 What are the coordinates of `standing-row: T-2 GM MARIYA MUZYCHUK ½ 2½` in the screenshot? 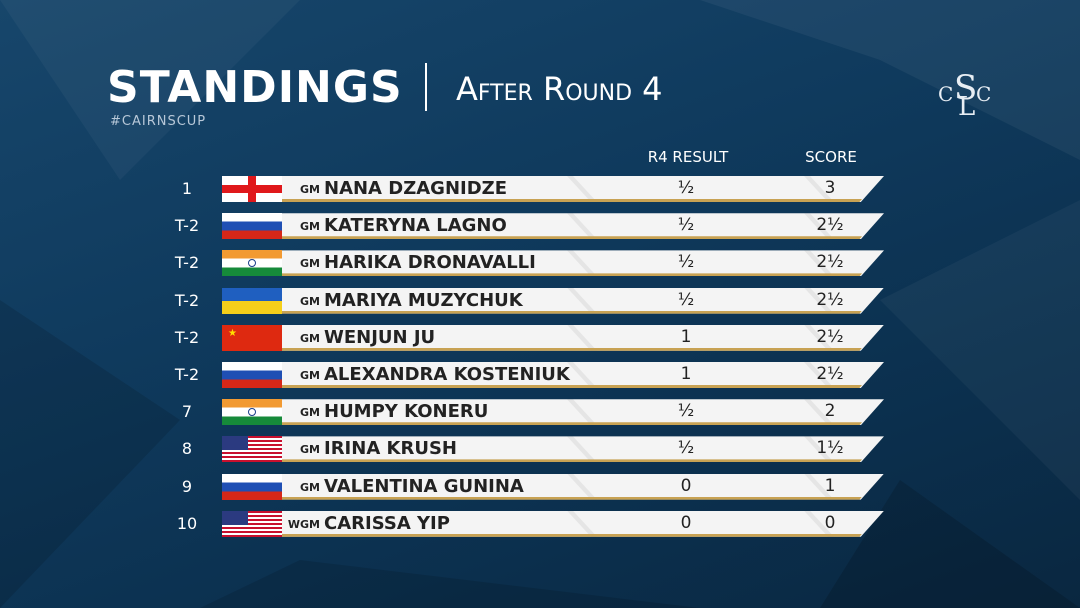 It's located at (529, 300).